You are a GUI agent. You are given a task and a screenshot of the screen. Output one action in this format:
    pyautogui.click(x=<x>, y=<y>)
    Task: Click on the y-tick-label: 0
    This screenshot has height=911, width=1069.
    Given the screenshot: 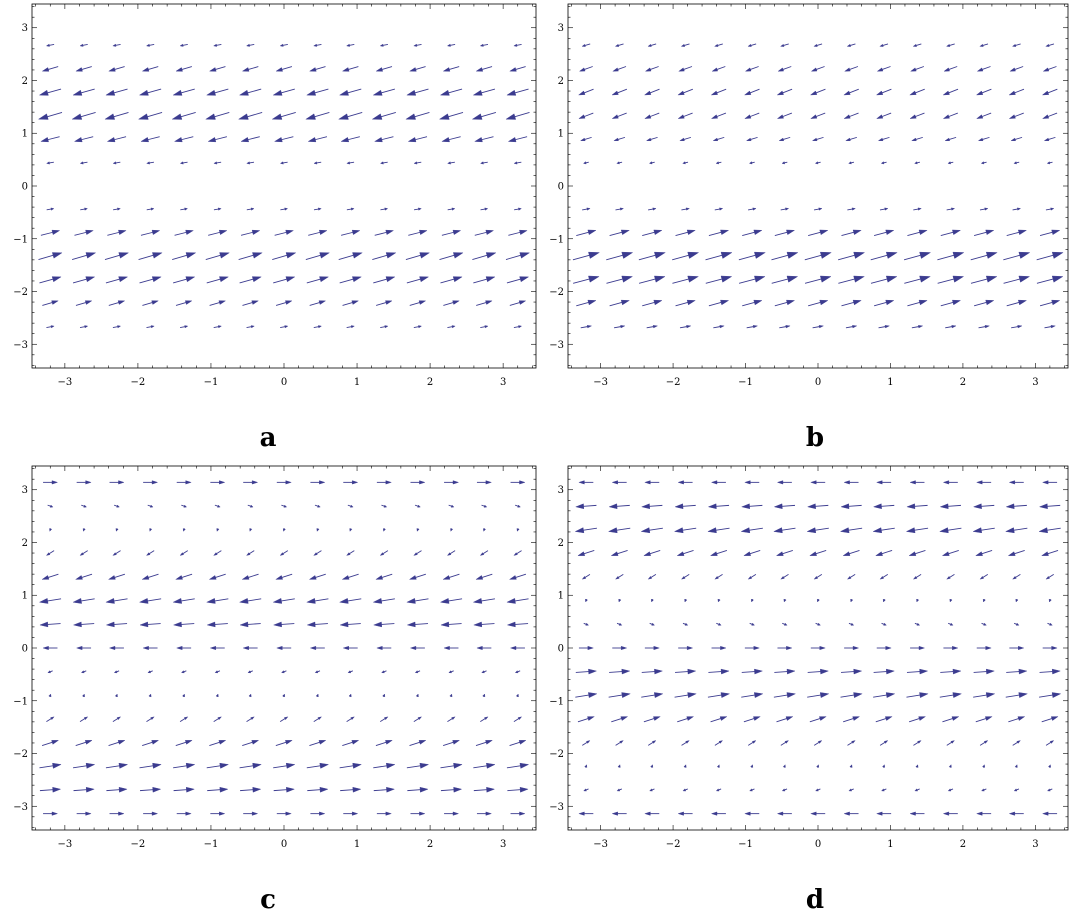 What is the action you would take?
    pyautogui.click(x=25, y=187)
    